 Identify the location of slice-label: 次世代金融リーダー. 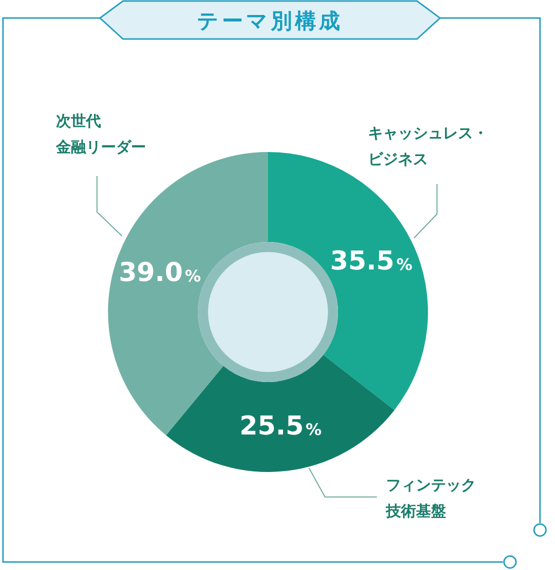
(100, 134).